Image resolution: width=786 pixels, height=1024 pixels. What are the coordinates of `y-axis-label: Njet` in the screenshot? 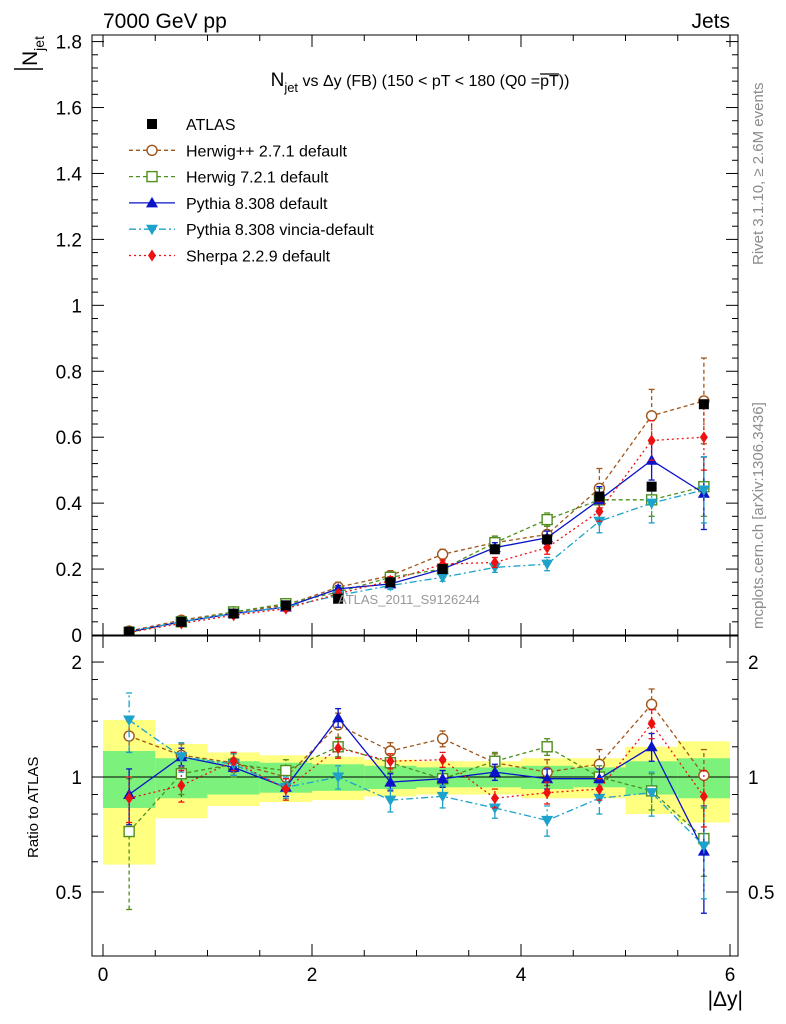 It's located at (30, 53).